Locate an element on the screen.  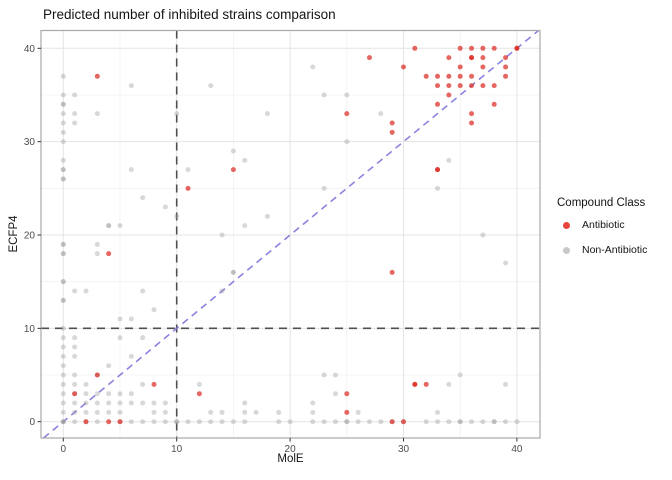
legend-item-non-antibiotic: Non-Antibiotic is located at coordinates (605, 250).